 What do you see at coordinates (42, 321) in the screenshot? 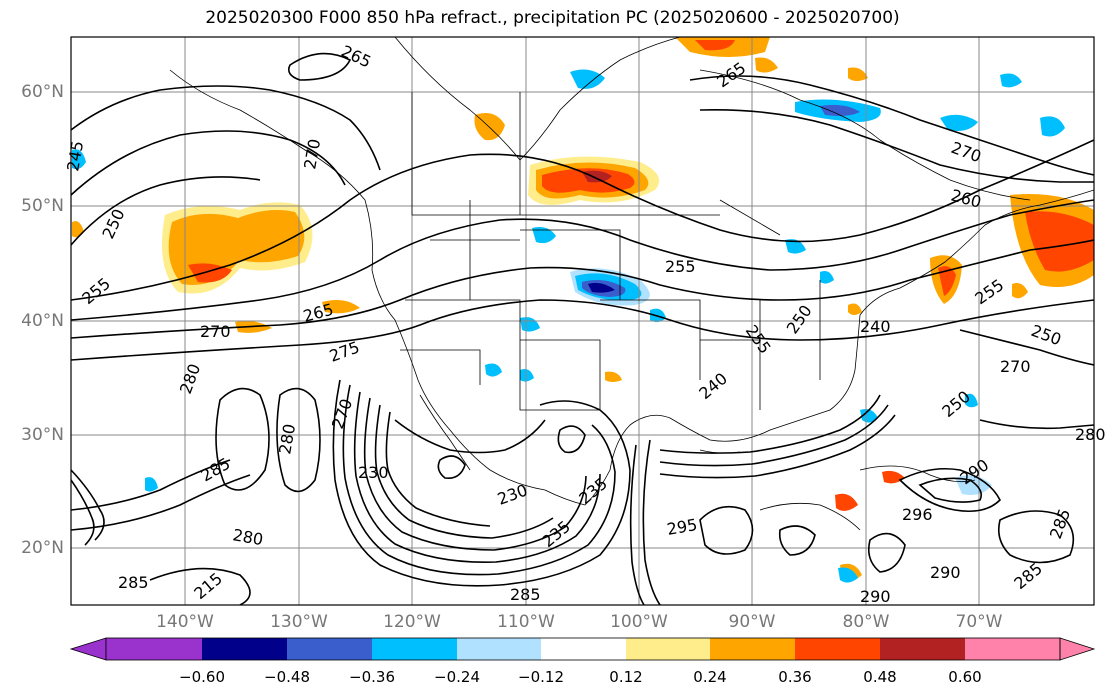
I see `lat-label: 40°N` at bounding box center [42, 321].